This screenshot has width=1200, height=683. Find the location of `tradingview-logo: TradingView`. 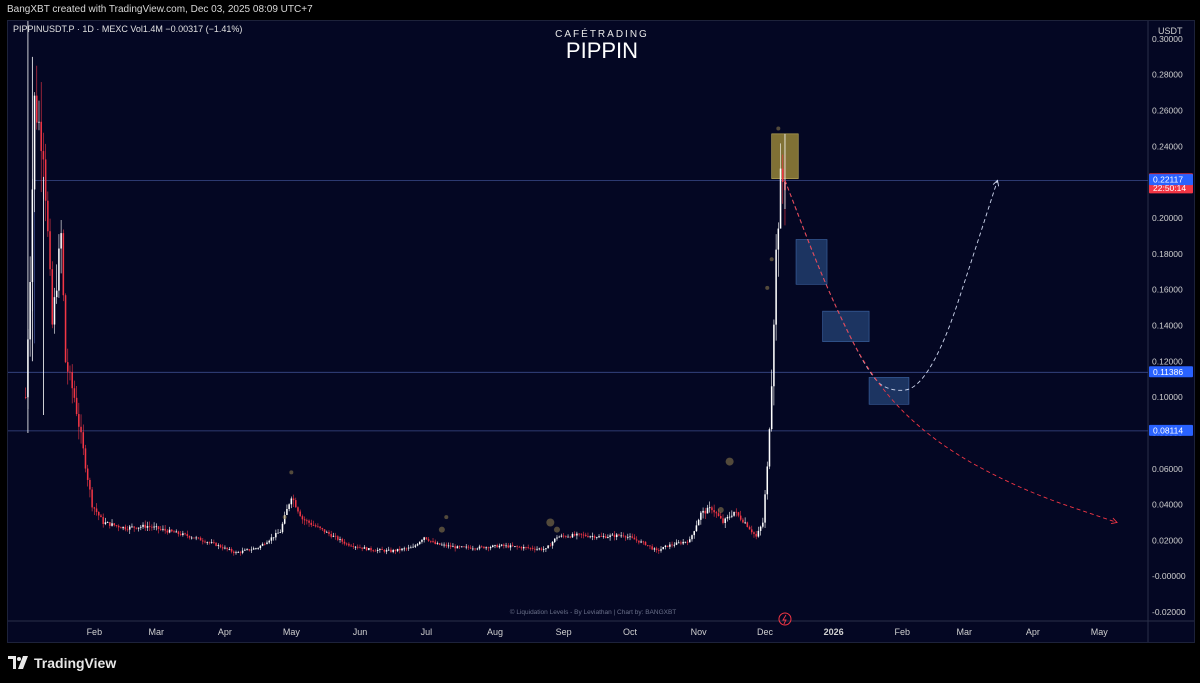

tradingview-logo: TradingView is located at coordinates (62, 663).